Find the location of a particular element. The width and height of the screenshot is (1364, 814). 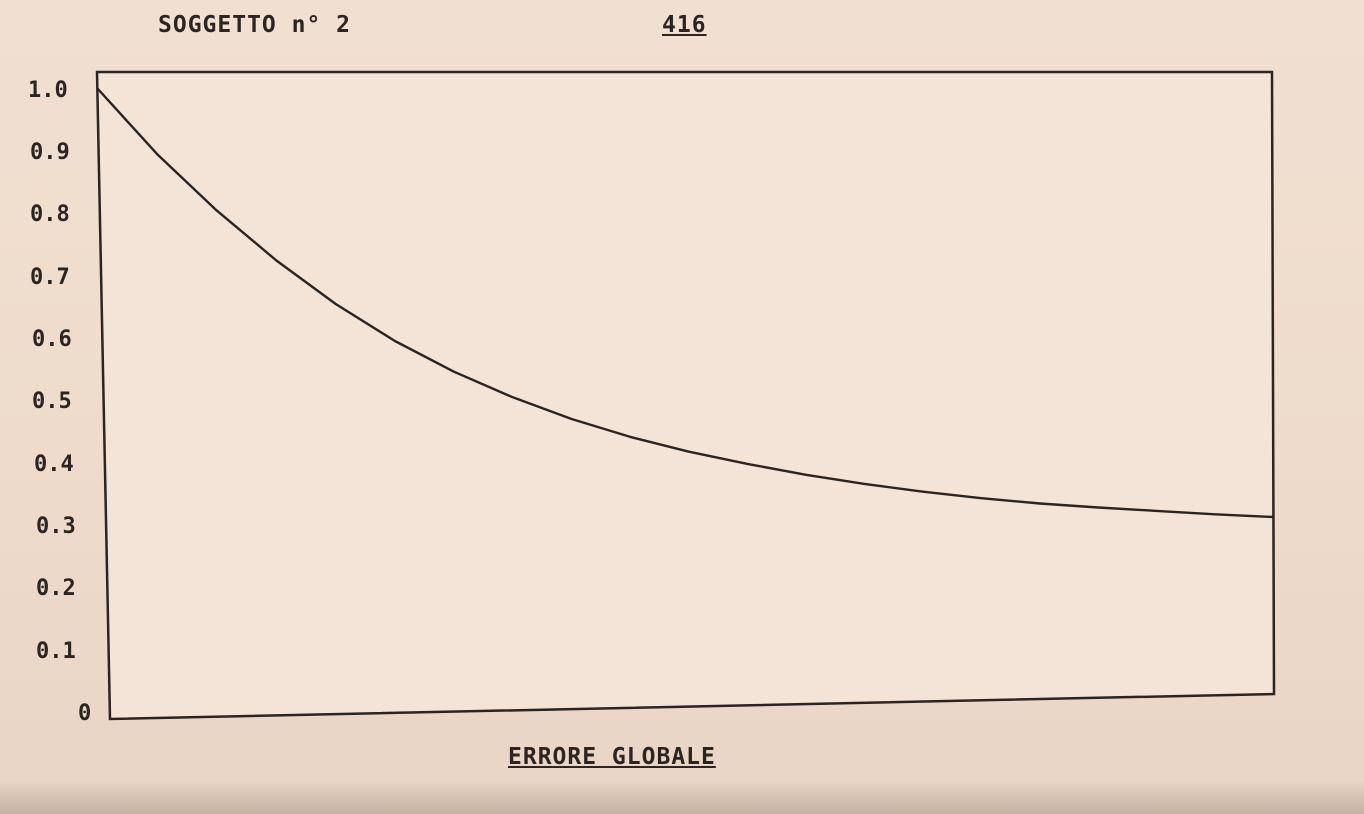

y-tick-label: 0.7 is located at coordinates (50, 277).